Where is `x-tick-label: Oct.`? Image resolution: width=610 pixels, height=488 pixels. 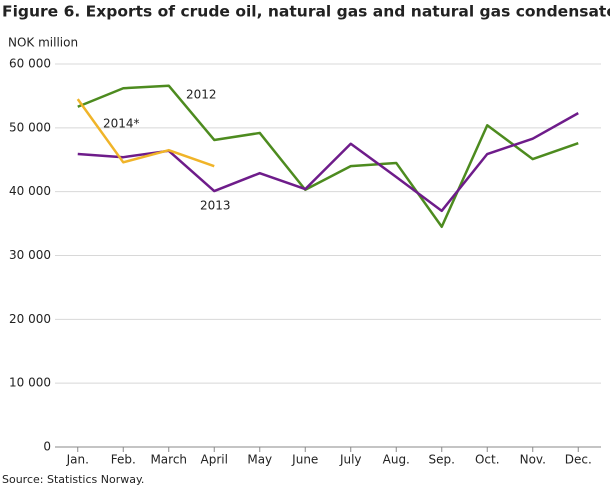
x-tick-label: Oct. is located at coordinates (487, 460).